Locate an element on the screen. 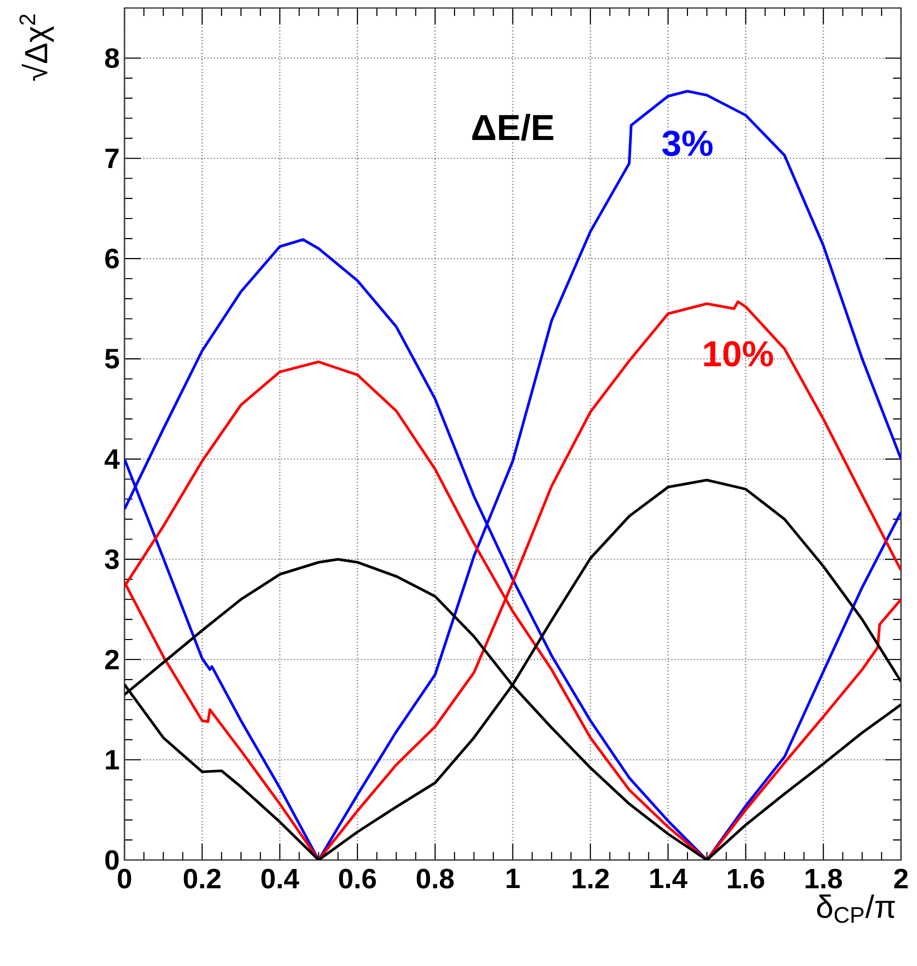 The image size is (917, 966). x-tick-label: 1.4 is located at coordinates (669, 878).